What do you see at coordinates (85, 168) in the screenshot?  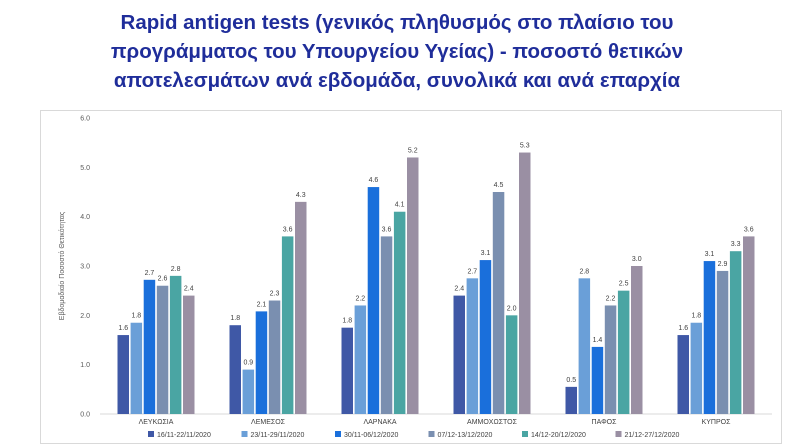 I see `y-tick-label: 5.0` at bounding box center [85, 168].